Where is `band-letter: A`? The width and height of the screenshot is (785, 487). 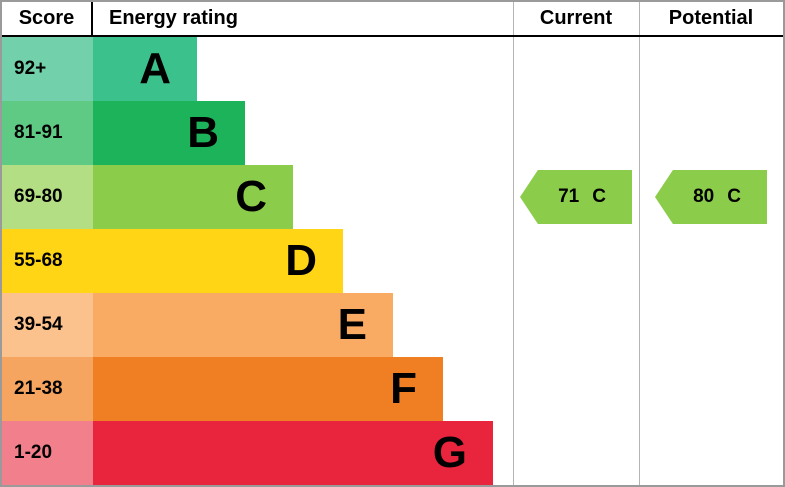
band-letter: A is located at coordinates (155, 68).